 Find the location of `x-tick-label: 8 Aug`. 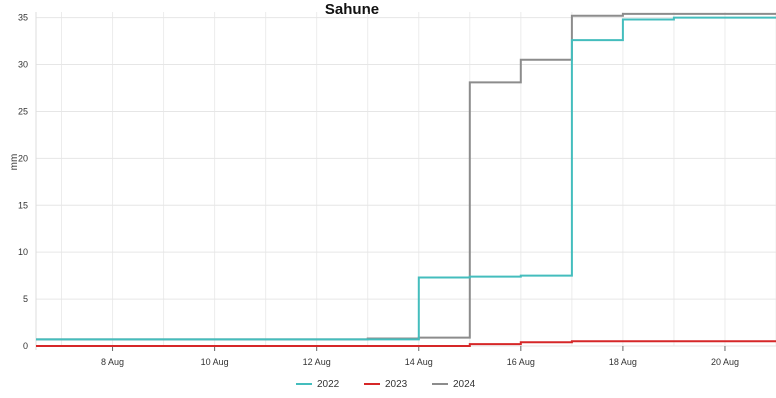

x-tick-label: 8 Aug is located at coordinates (112, 362).